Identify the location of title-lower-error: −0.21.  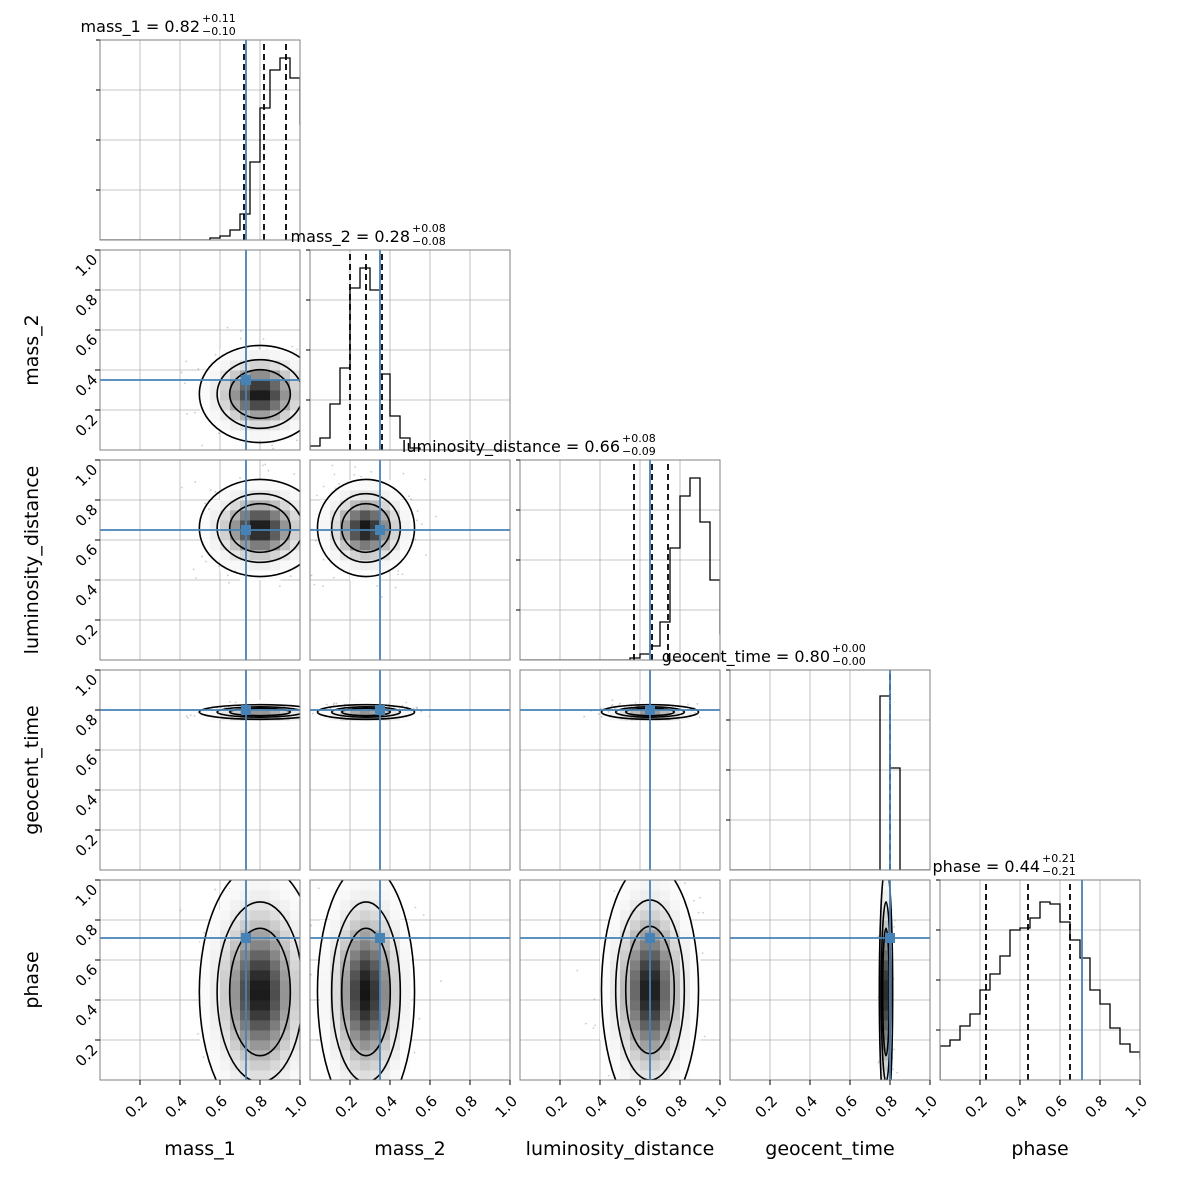
(1059, 871).